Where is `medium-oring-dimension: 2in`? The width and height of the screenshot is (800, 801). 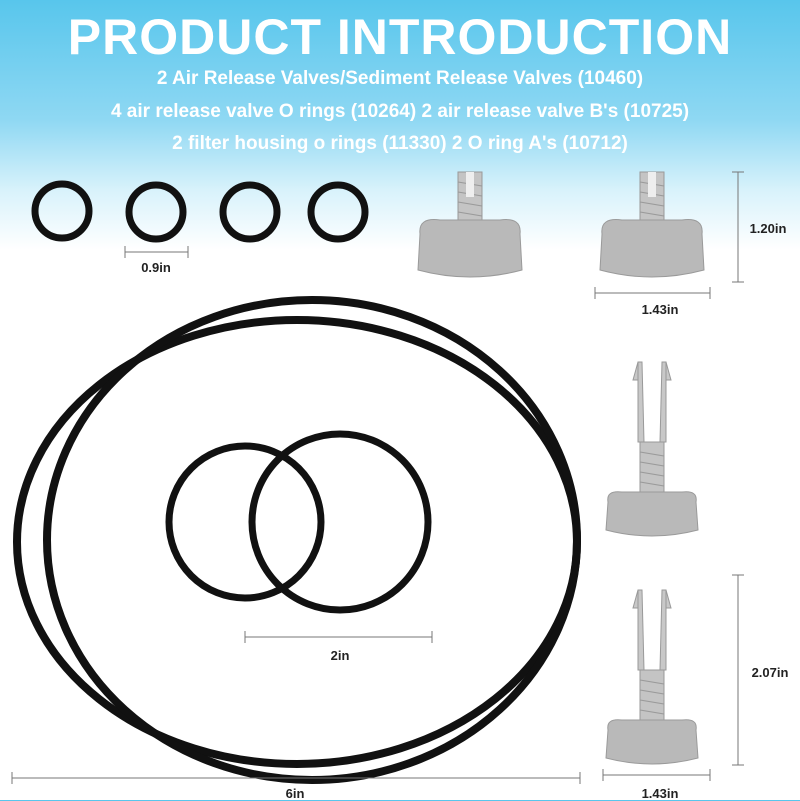
medium-oring-dimension: 2in is located at coordinates (340, 655).